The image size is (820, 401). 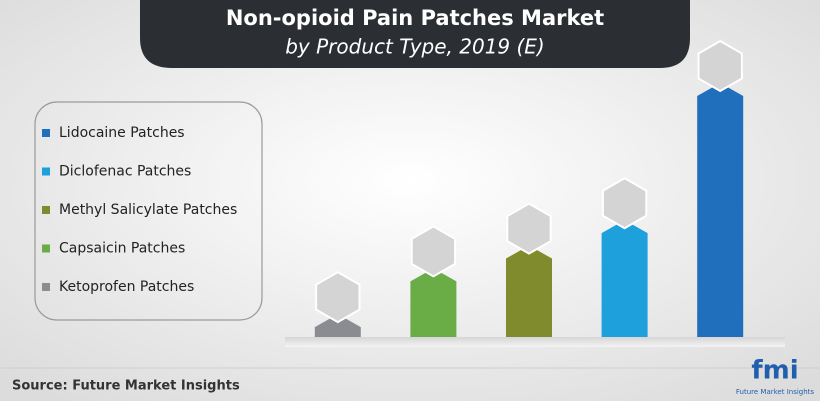 What do you see at coordinates (125, 172) in the screenshot?
I see `legend-label: Diclofenac Patches` at bounding box center [125, 172].